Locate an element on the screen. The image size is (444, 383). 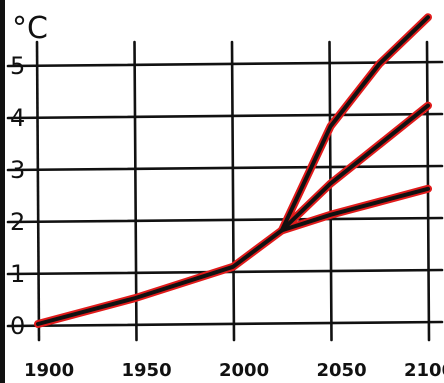
y-tick-label-0: 0 is located at coordinates (17, 326).